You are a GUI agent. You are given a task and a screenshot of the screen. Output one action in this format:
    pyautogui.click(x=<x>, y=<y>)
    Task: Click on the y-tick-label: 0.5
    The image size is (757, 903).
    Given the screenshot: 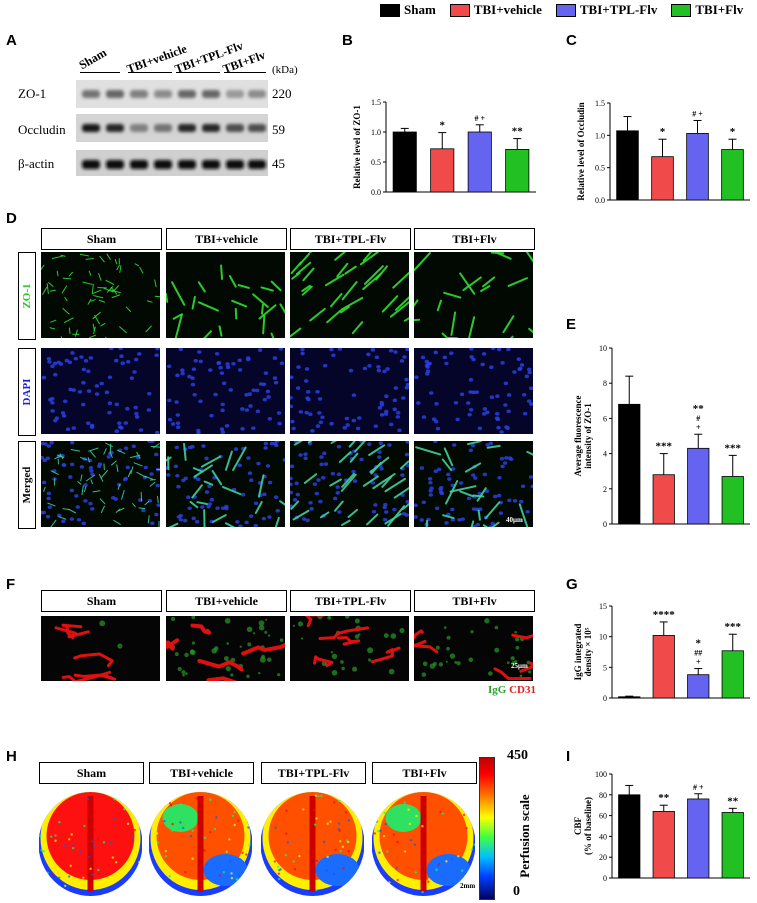 What is the action you would take?
    pyautogui.click(x=376, y=162)
    